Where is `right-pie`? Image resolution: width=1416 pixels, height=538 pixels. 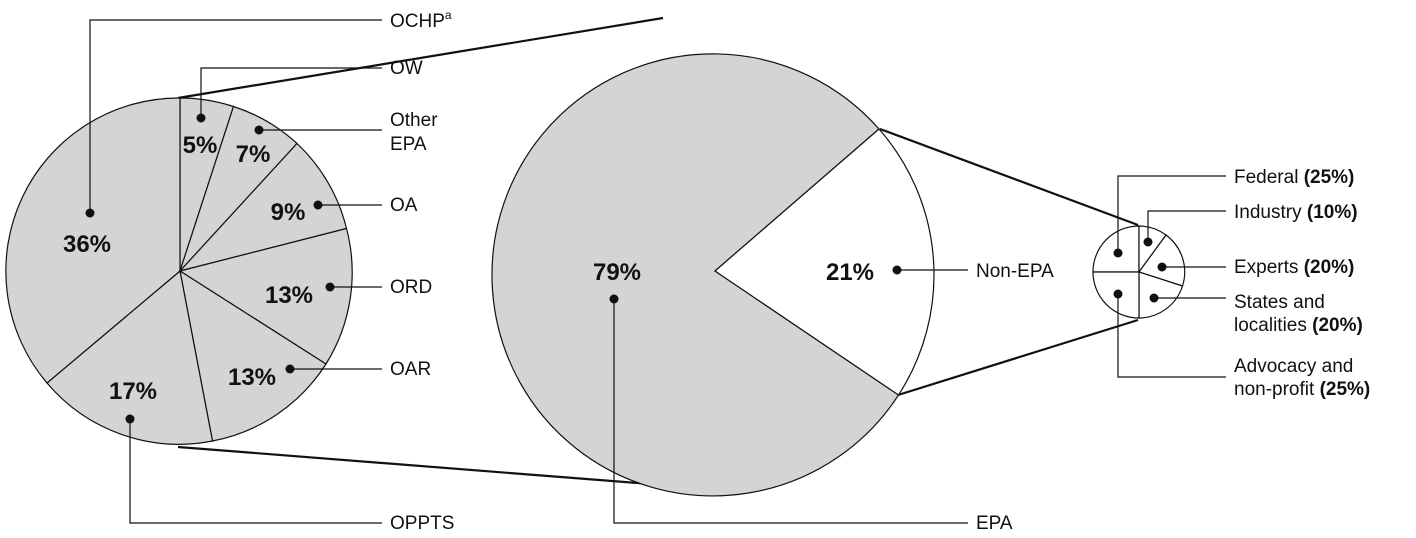 right-pie is located at coordinates (1139, 272).